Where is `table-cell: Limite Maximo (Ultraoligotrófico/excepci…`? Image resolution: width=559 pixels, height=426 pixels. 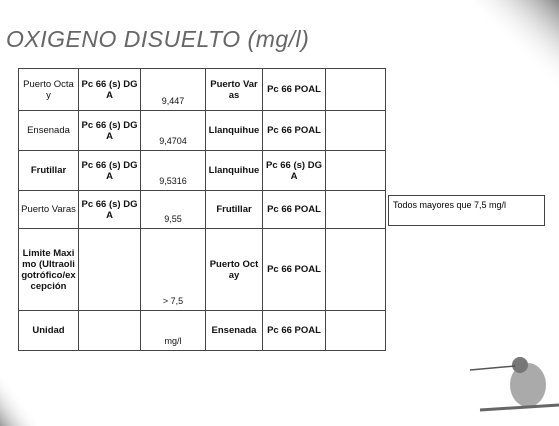 table-cell: Limite Maximo (Ultraoligotrófico/excepci… is located at coordinates (48, 269).